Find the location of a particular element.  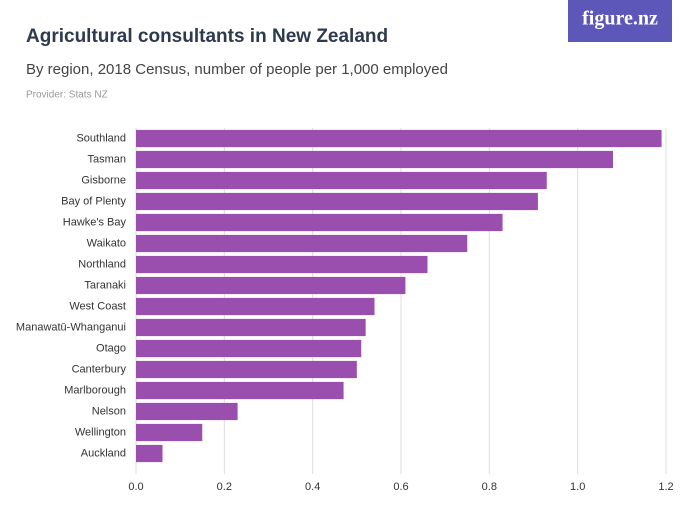

y-tick-label: Canterbury is located at coordinates (99, 369).